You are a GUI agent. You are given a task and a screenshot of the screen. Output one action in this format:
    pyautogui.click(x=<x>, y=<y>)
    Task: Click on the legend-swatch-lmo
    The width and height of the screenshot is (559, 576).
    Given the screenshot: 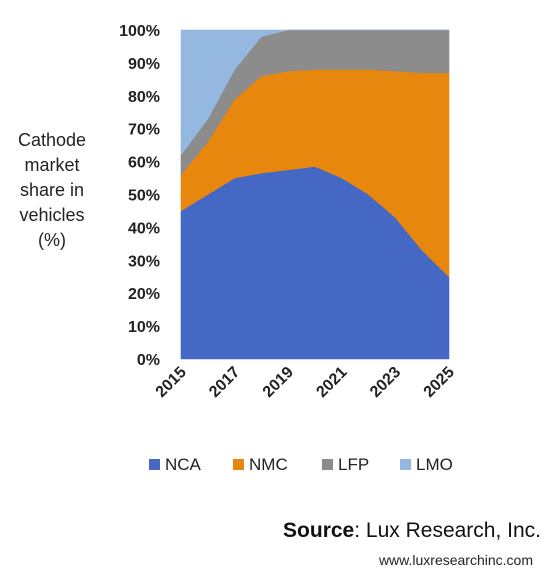 What is the action you would take?
    pyautogui.click(x=405, y=464)
    